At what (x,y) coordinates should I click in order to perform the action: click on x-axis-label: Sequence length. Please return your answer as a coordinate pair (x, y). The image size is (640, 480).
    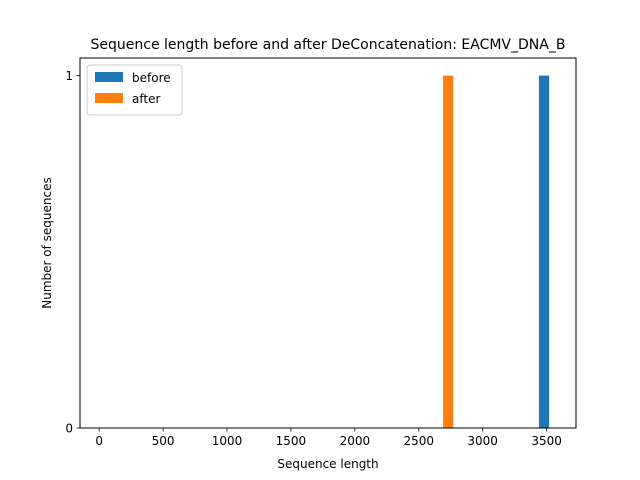
    Looking at the image, I should click on (327, 464).